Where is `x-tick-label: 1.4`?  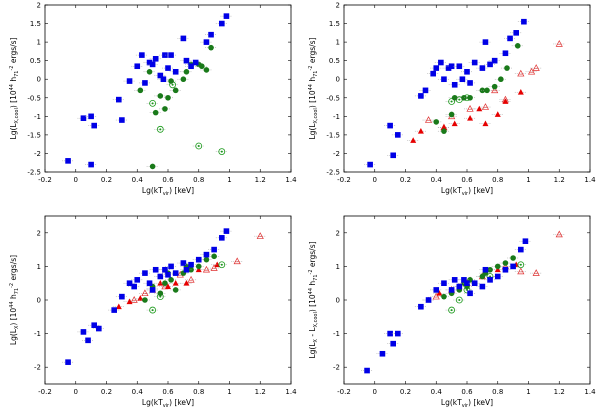
x-tick-label: 1.4 is located at coordinates (291, 180).